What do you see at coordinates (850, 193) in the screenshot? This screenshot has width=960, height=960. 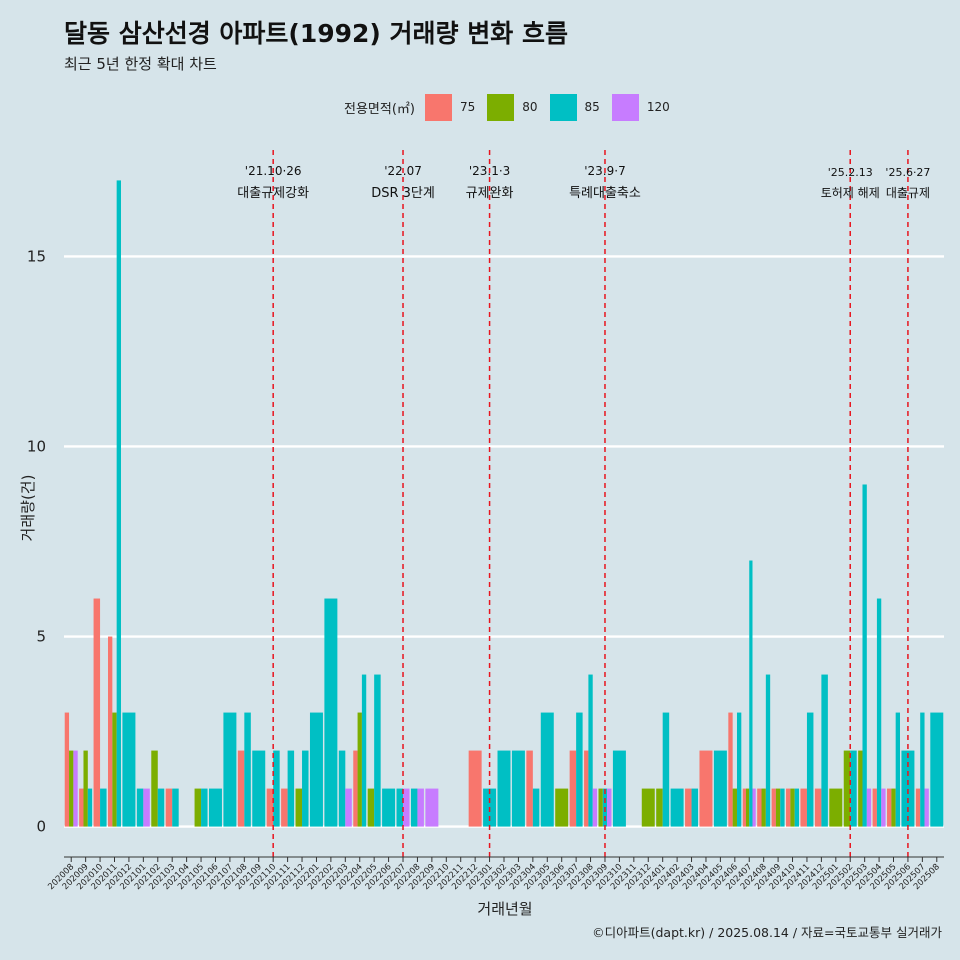 I see `event-label-4: 토허제 해제` at bounding box center [850, 193].